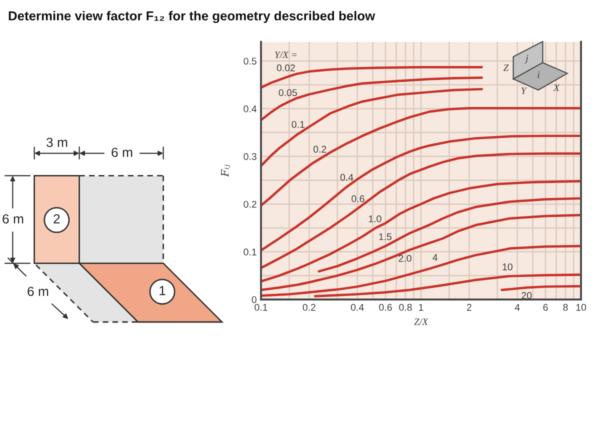  What do you see at coordinates (358, 198) in the screenshot?
I see `series-label: 0.6` at bounding box center [358, 198].